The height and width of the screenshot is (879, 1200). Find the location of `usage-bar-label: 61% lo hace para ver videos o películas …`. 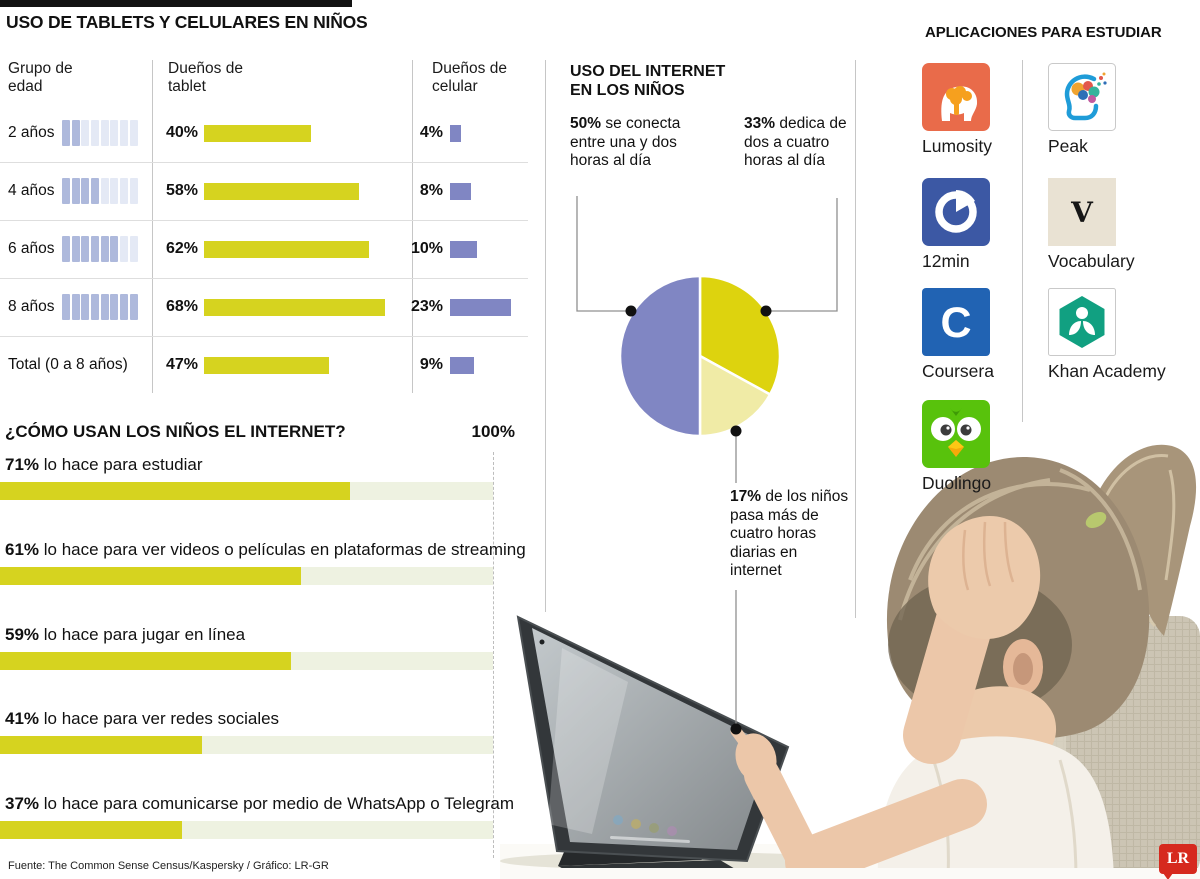

usage-bar-label: 61% lo hace para ver videos o películas … is located at coordinates (265, 549).